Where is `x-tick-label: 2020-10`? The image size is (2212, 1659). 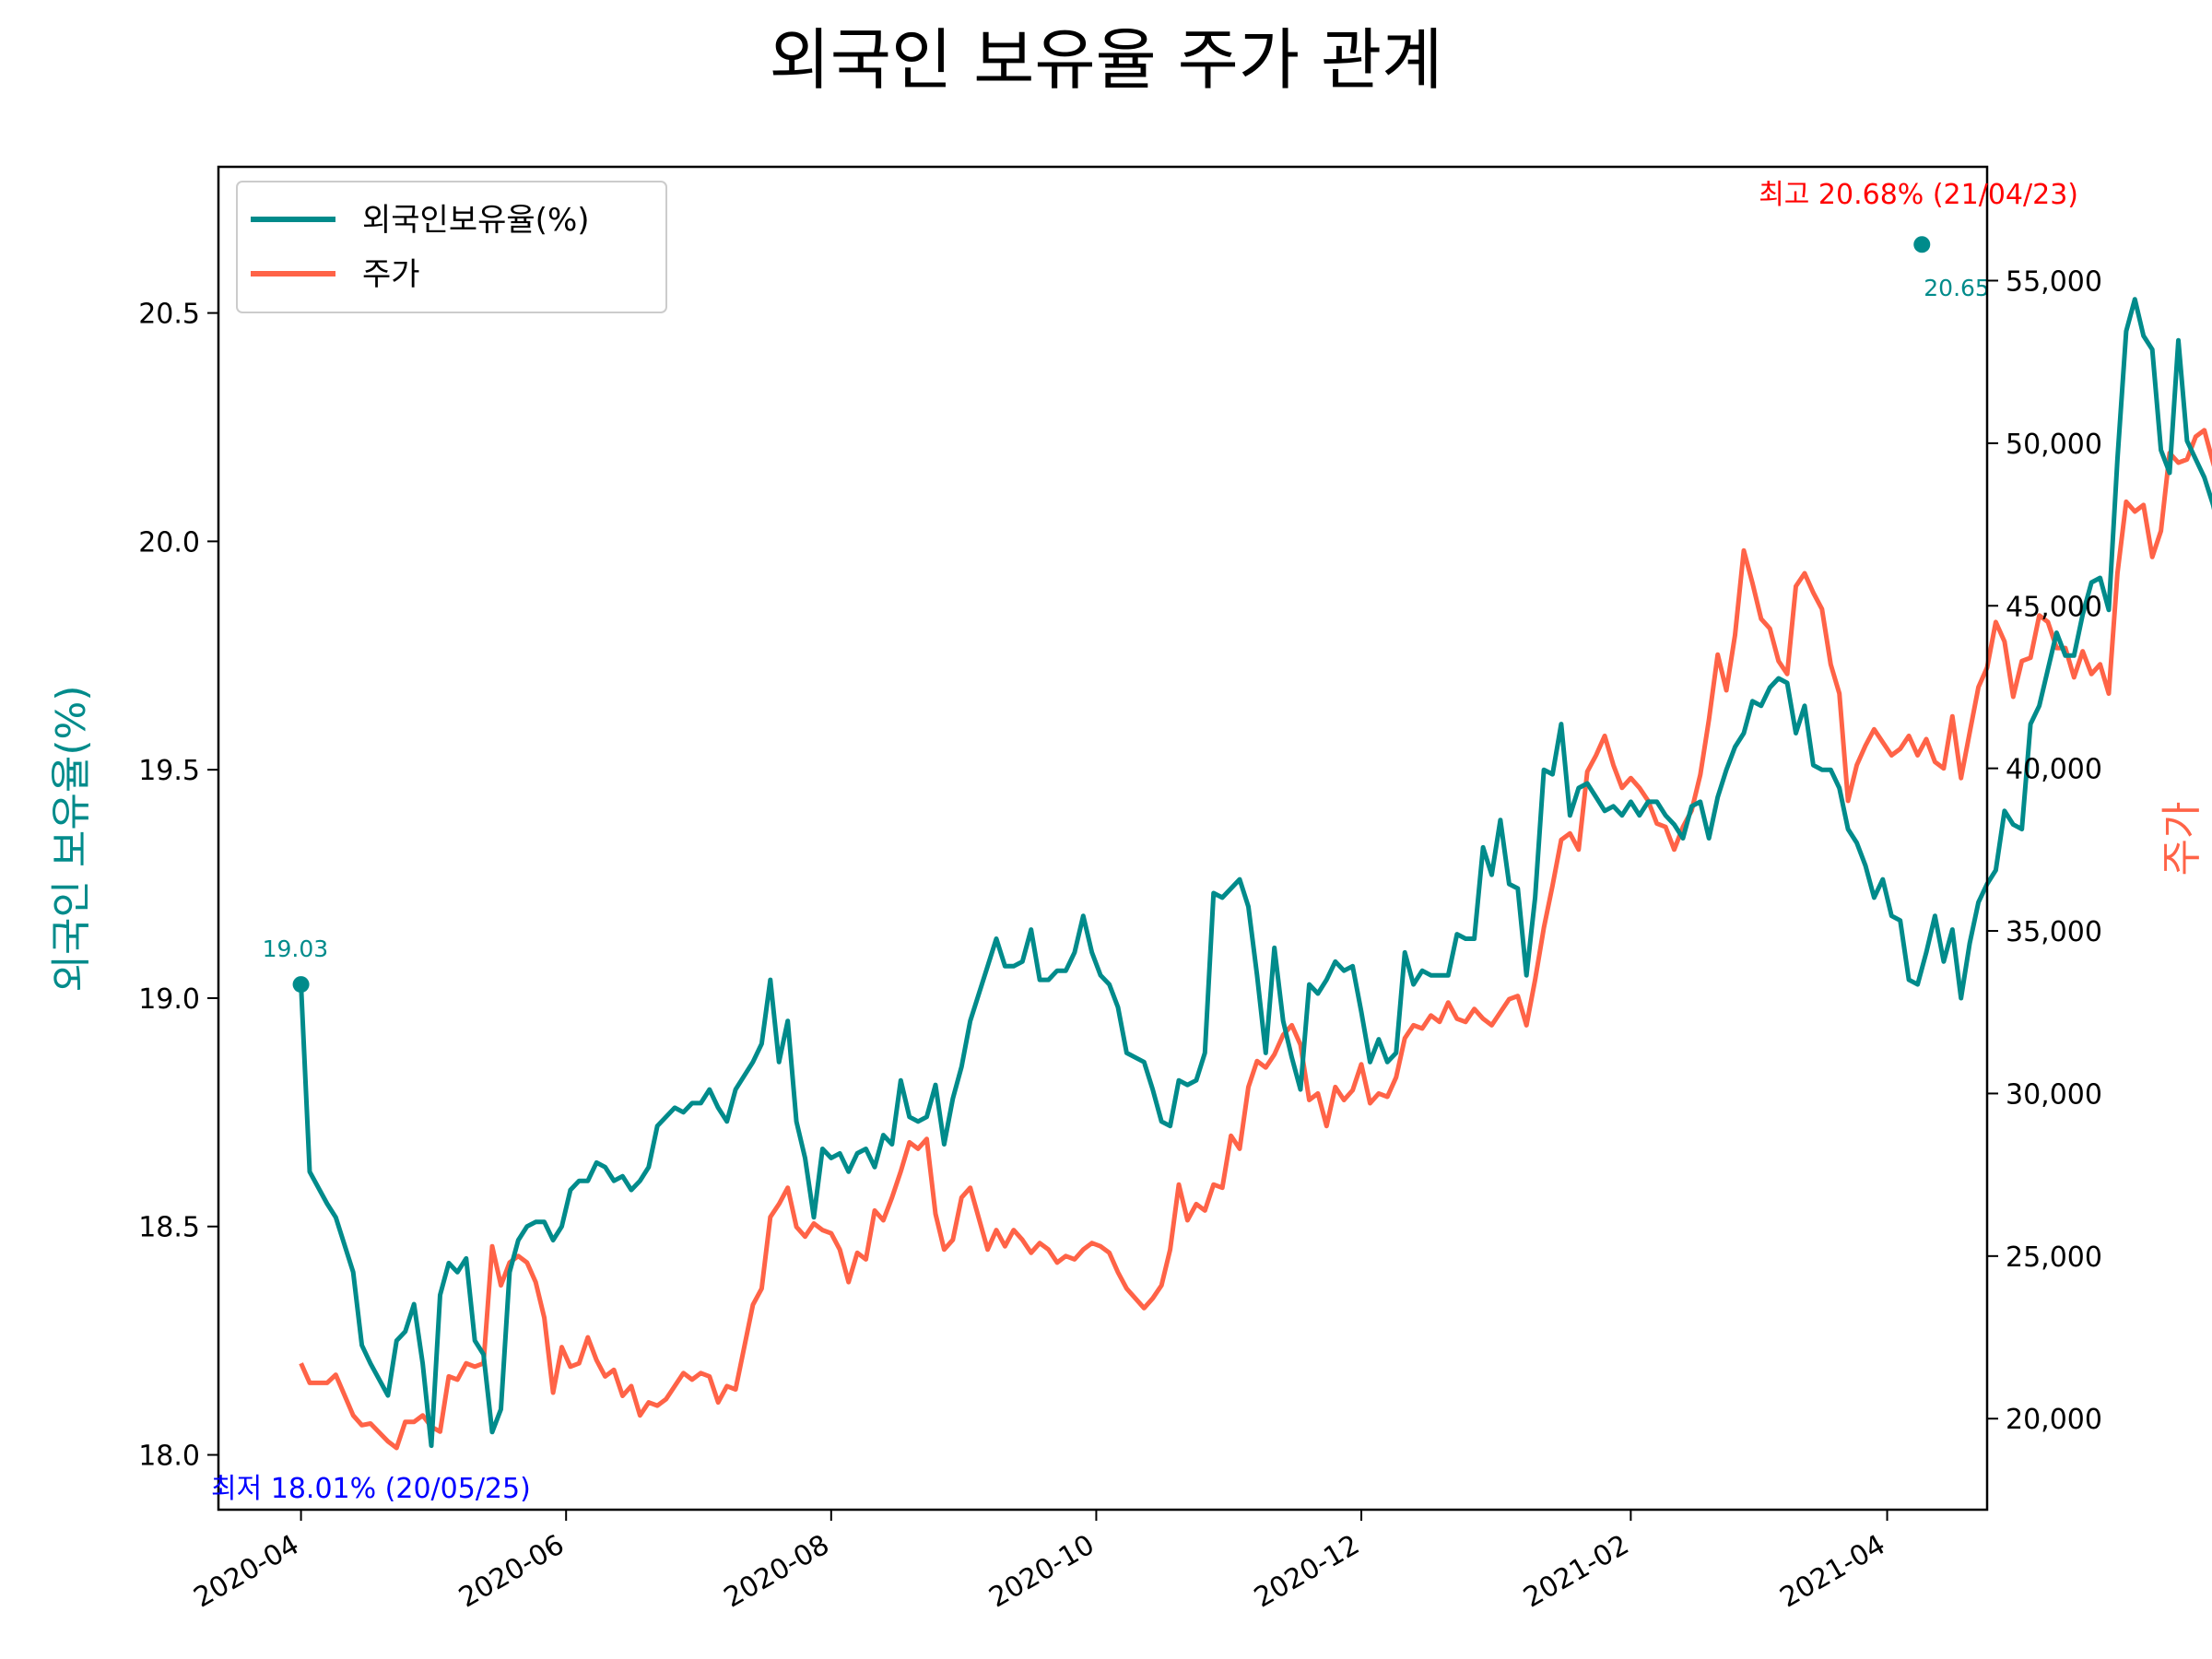 x-tick-label: 2020-10 is located at coordinates (1041, 1572).